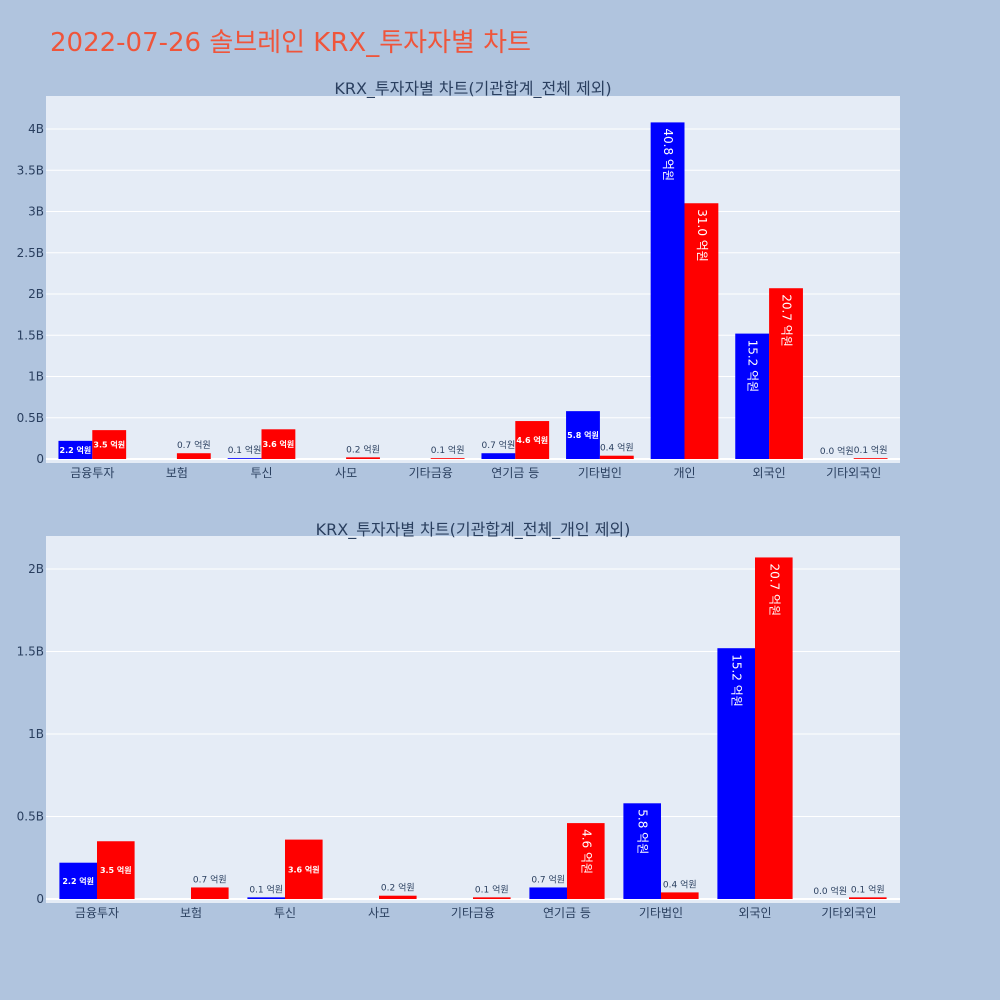  What do you see at coordinates (473, 530) in the screenshot?
I see `chart-title: KRX_투자자별 차트(기관합계_전체_개인 제외)` at bounding box center [473, 530].